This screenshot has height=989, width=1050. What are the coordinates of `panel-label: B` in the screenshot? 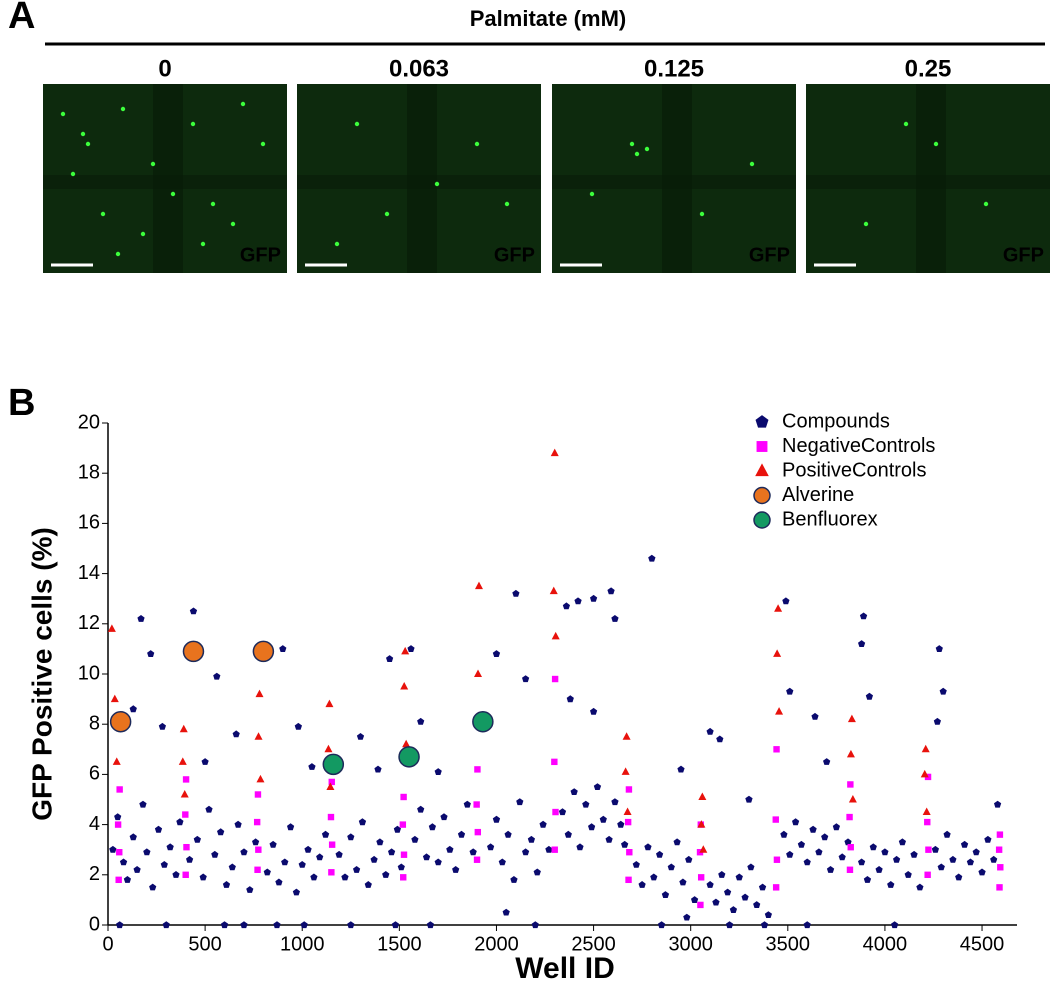 It's located at (21, 403).